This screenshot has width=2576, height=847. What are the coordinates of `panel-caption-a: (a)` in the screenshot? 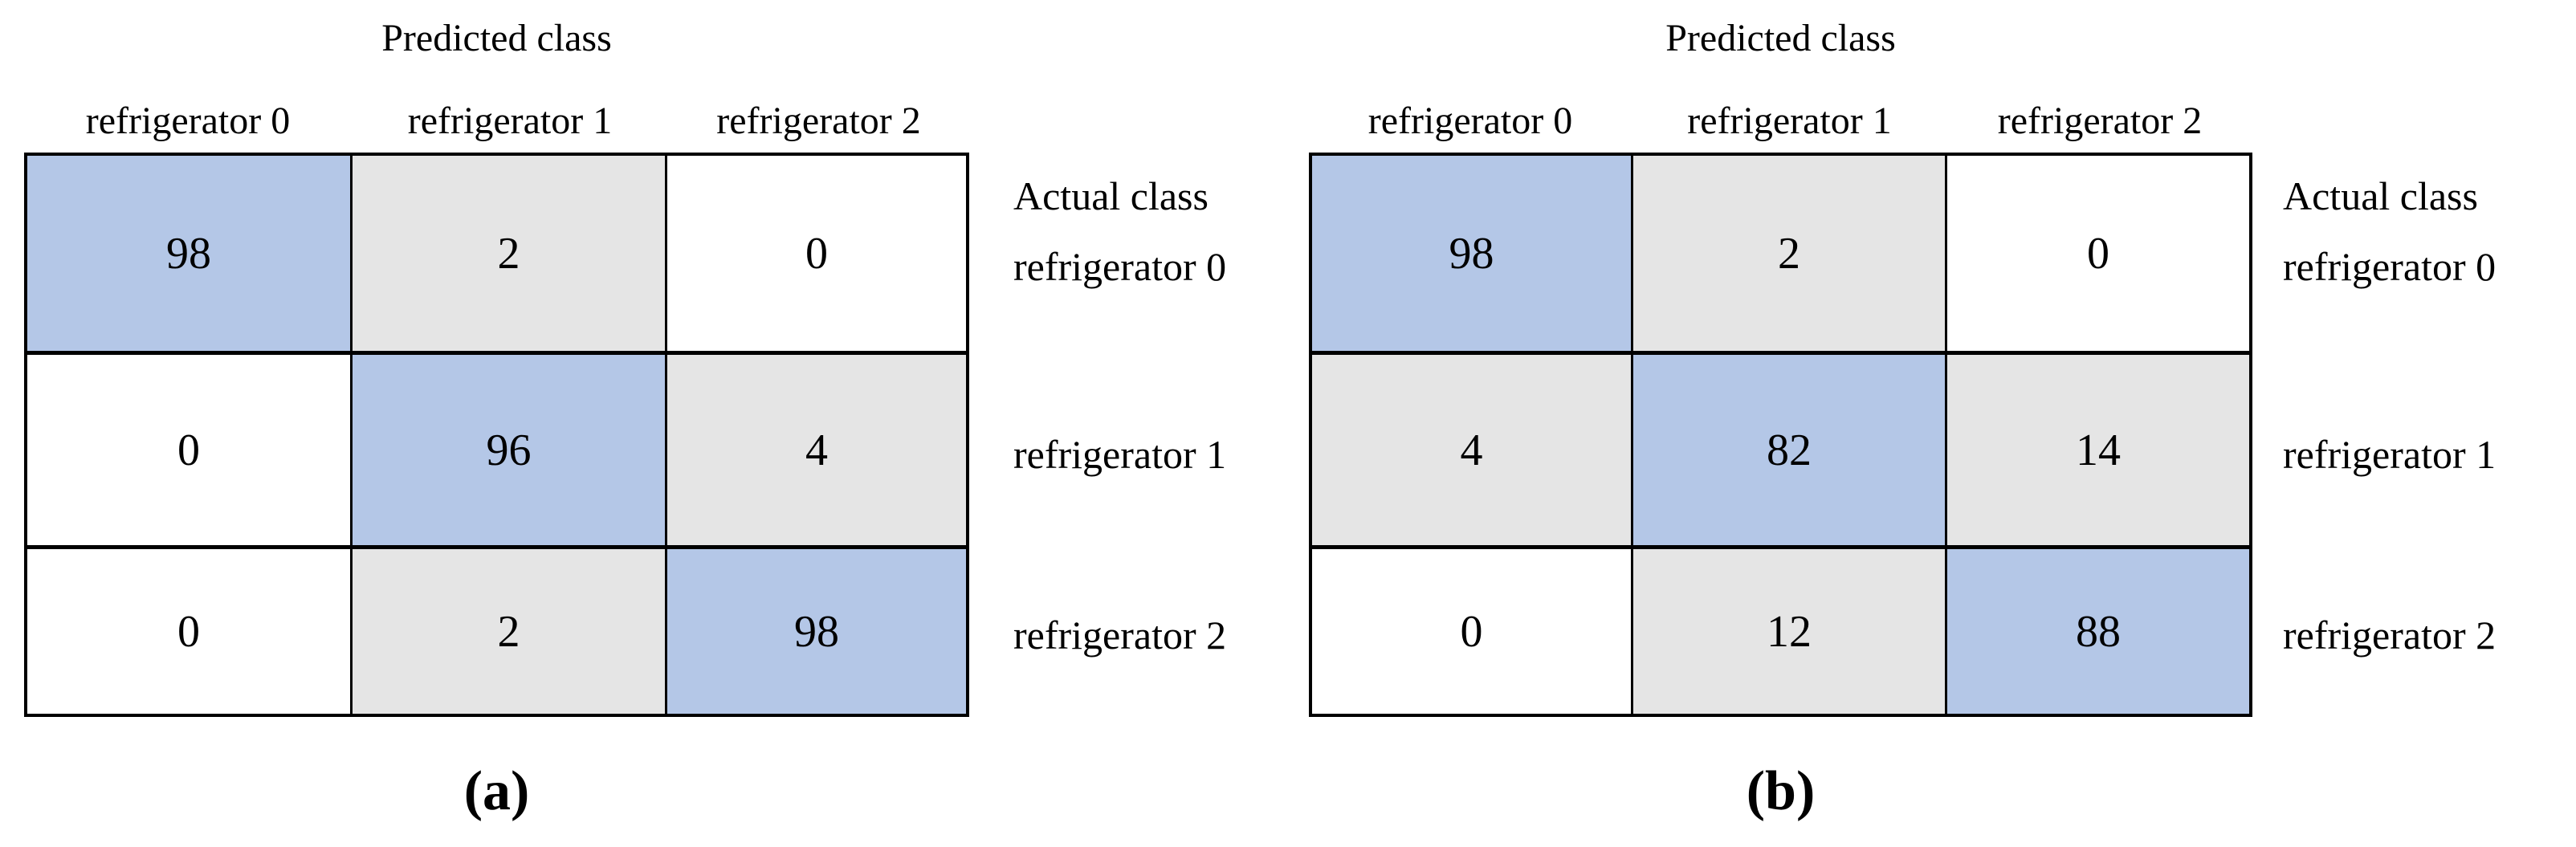 It's located at (496, 790).